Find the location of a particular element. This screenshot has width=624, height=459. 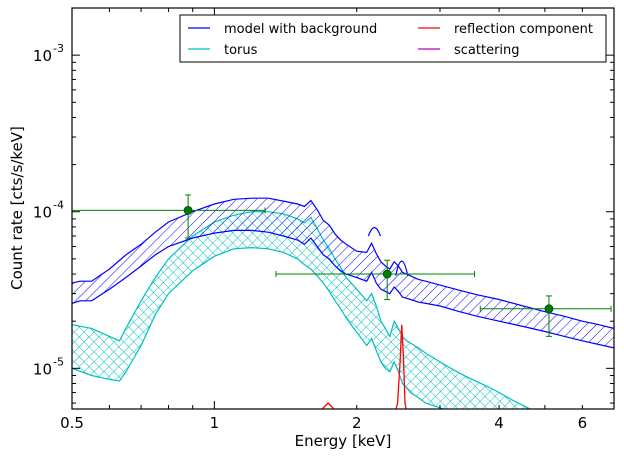

x-tick-label: 0.5 is located at coordinates (72, 423).